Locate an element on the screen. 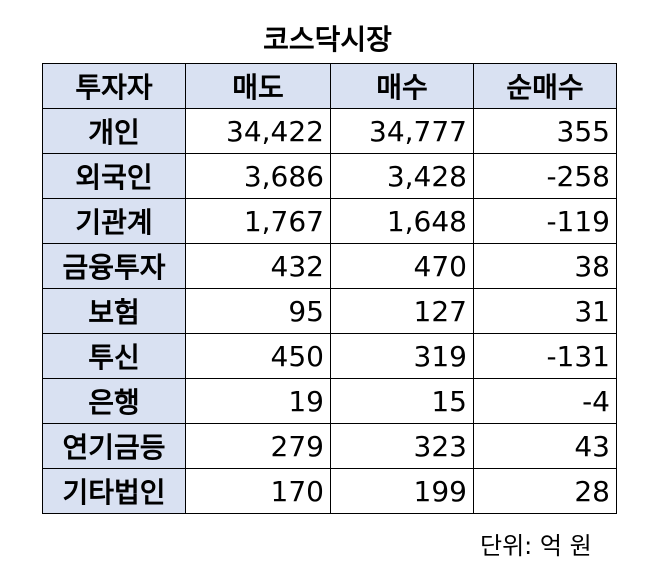  table-row: 은행 19 15 -4 is located at coordinates (329, 401).